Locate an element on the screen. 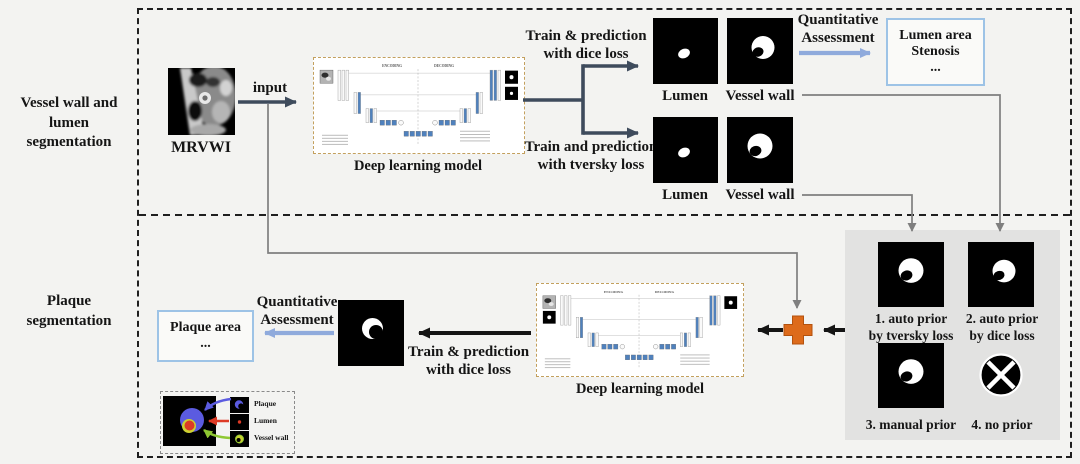  qa-bottom-line2: Assessment is located at coordinates (297, 320).